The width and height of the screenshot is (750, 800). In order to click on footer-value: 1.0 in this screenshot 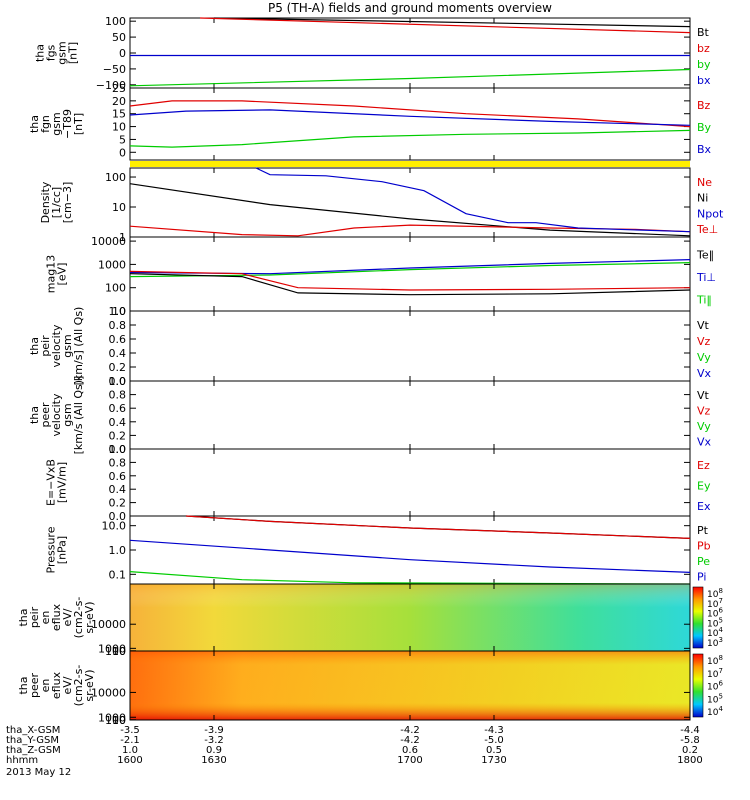, I will do `click(130, 750)`.